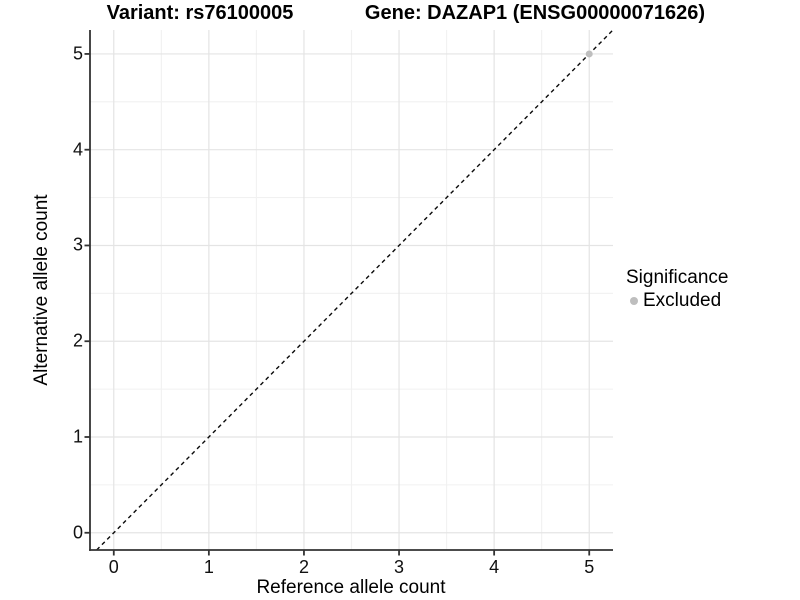  I want to click on x-tick-label: 0, so click(113, 567).